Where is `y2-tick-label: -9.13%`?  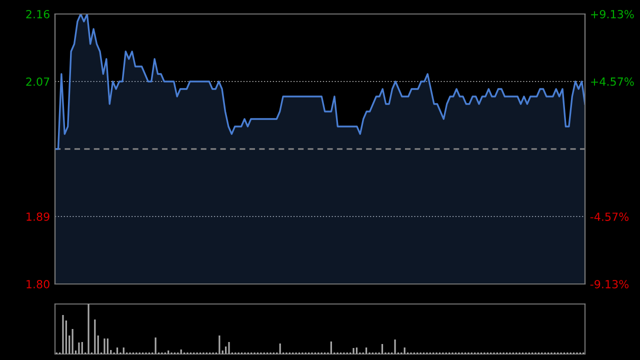 y2-tick-label: -9.13% is located at coordinates (609, 284).